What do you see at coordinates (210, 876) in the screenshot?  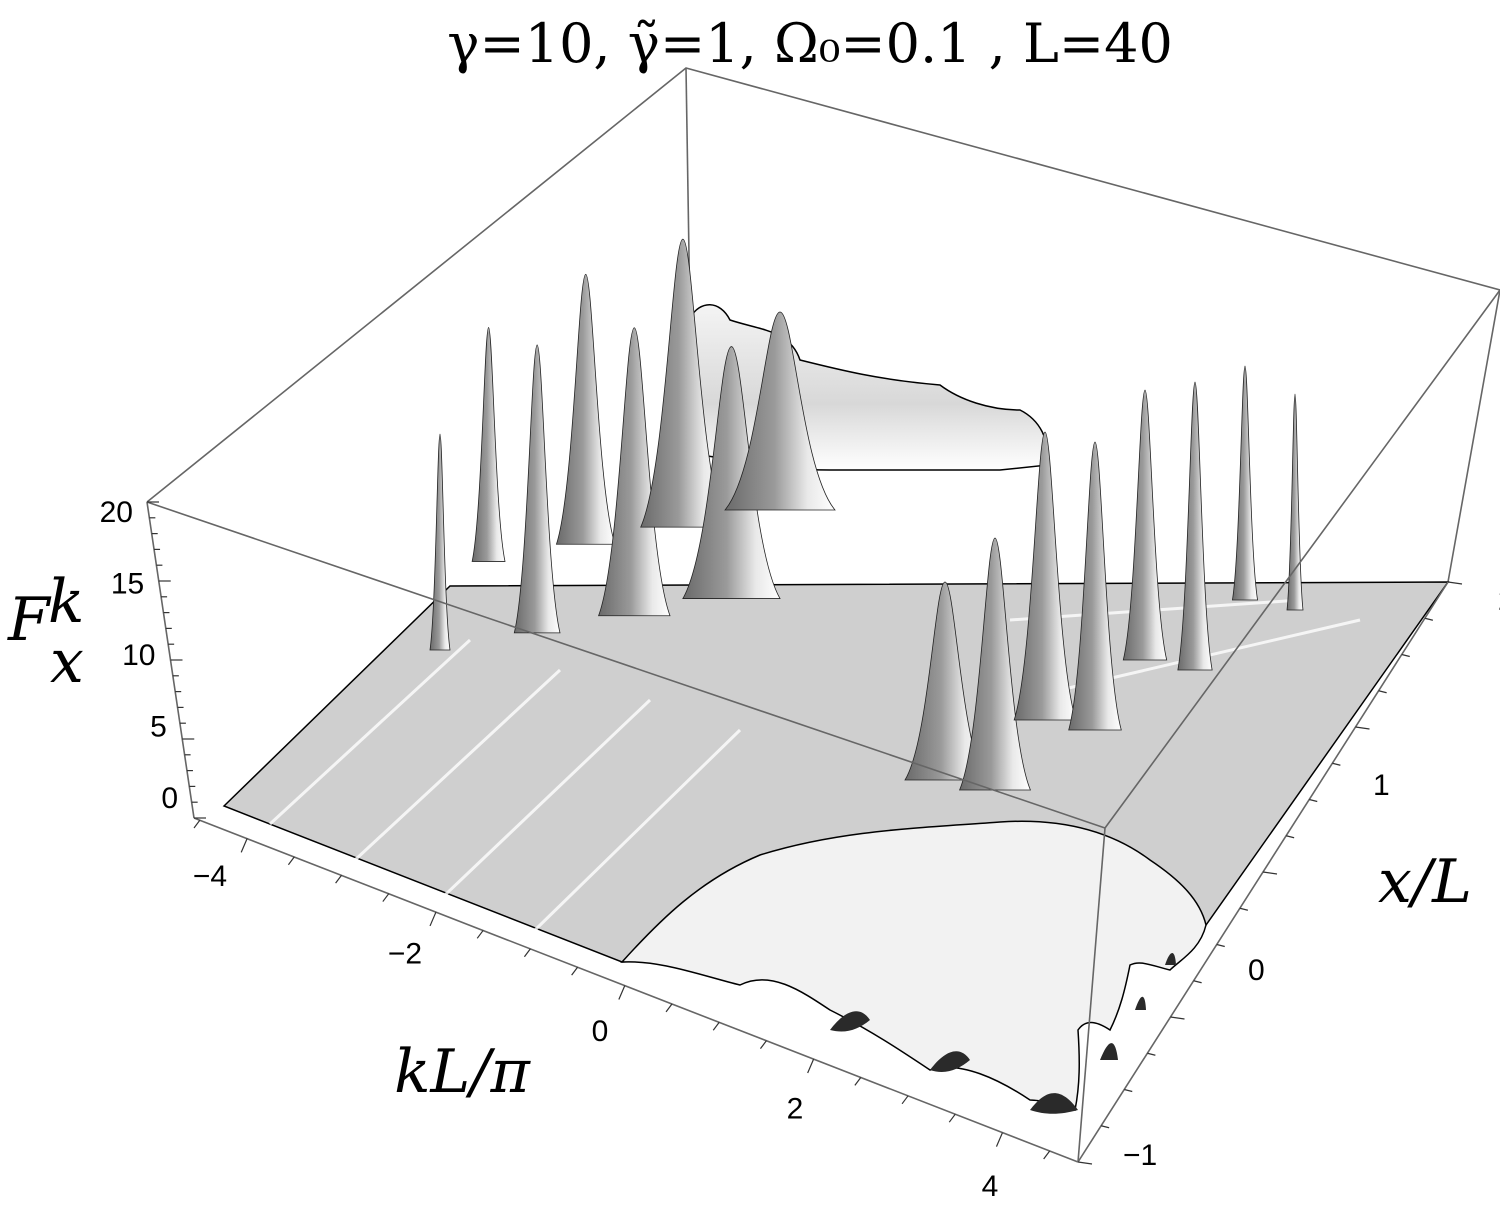 I see `x-tick-label: −4` at bounding box center [210, 876].